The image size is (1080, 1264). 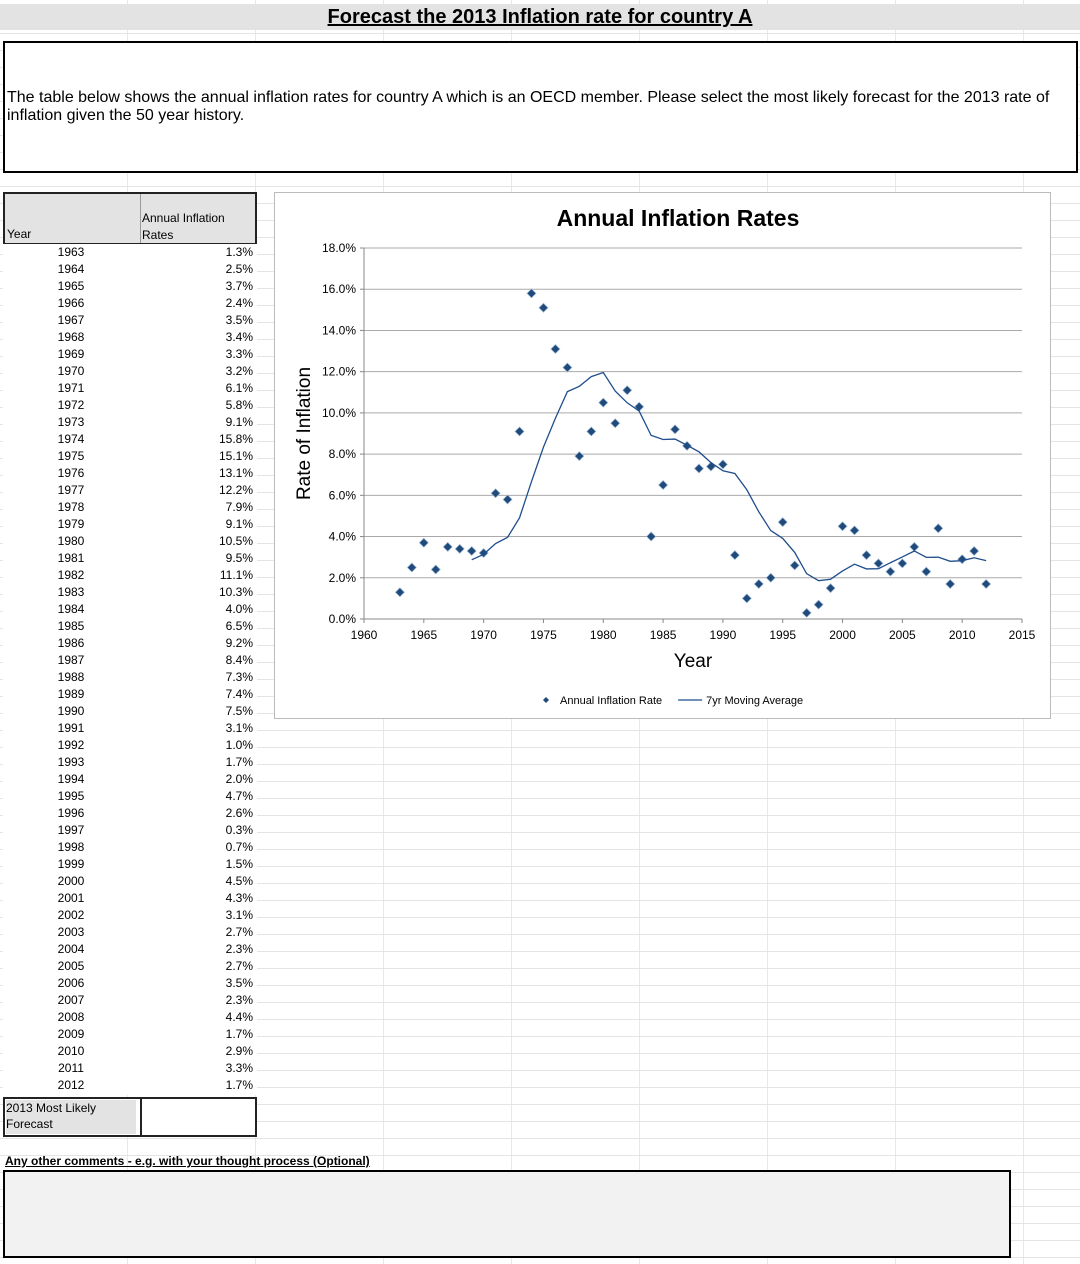 What do you see at coordinates (239, 949) in the screenshot?
I see `rate-cell: 2.3%` at bounding box center [239, 949].